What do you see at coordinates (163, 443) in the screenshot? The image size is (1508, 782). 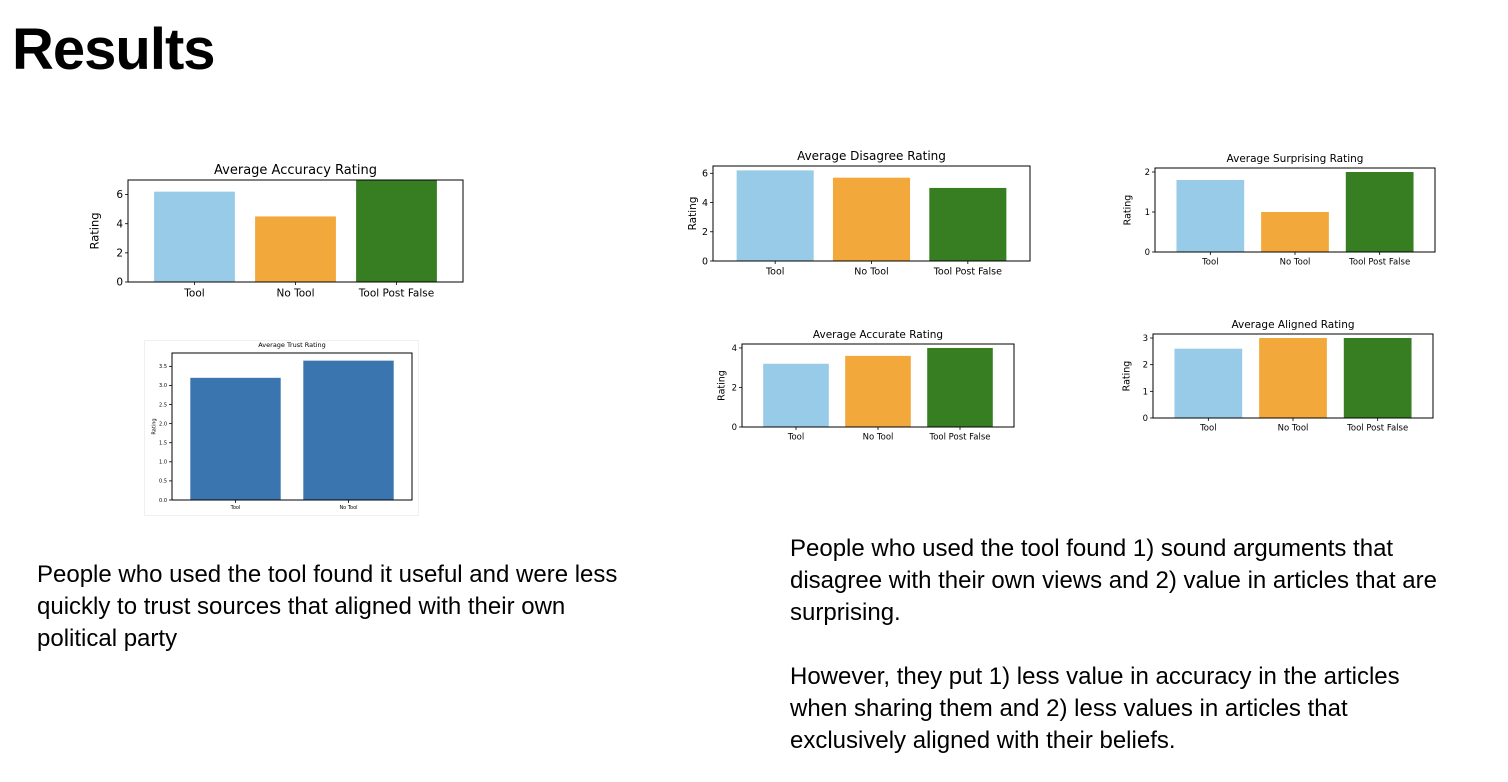 I see `y-tick-label: 1.5` at bounding box center [163, 443].